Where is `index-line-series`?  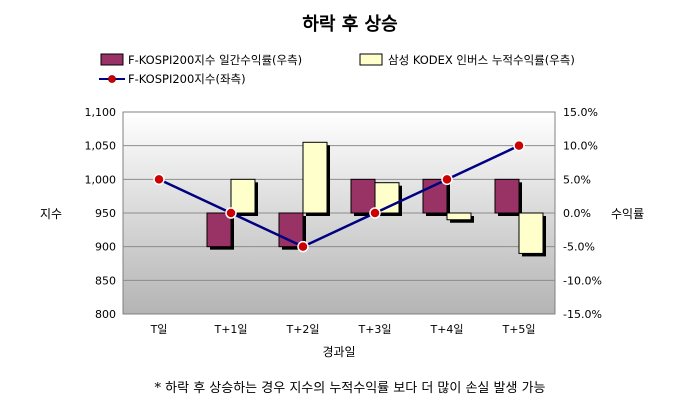
index-line-series is located at coordinates (339, 196).